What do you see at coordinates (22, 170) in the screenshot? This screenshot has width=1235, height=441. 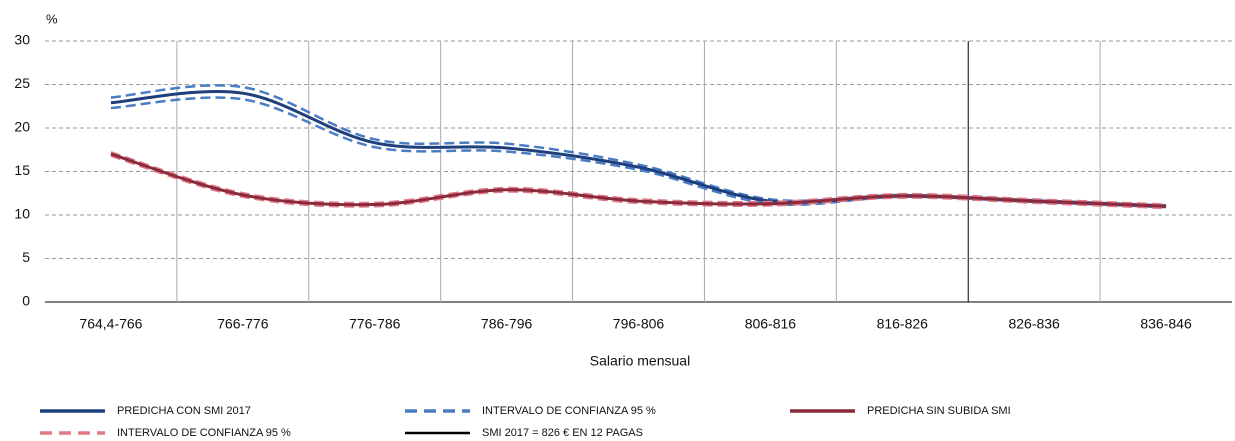 I see `y-tick-label: 15` at bounding box center [22, 170].